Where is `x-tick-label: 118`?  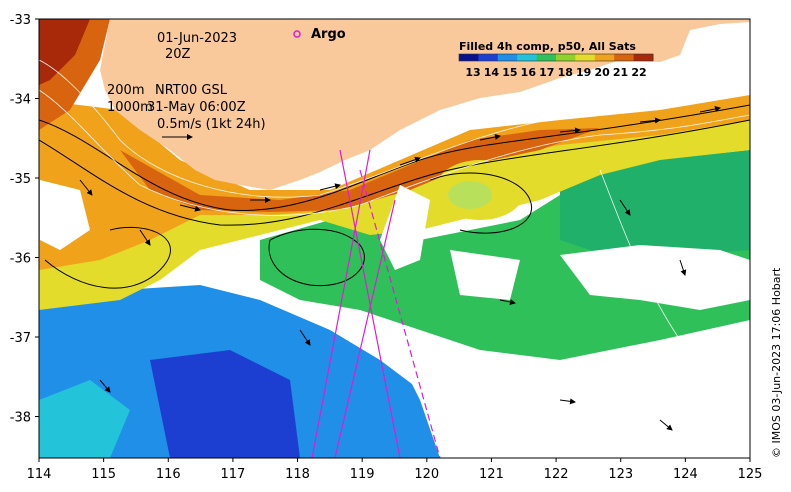 x-tick-label: 118 is located at coordinates (297, 474).